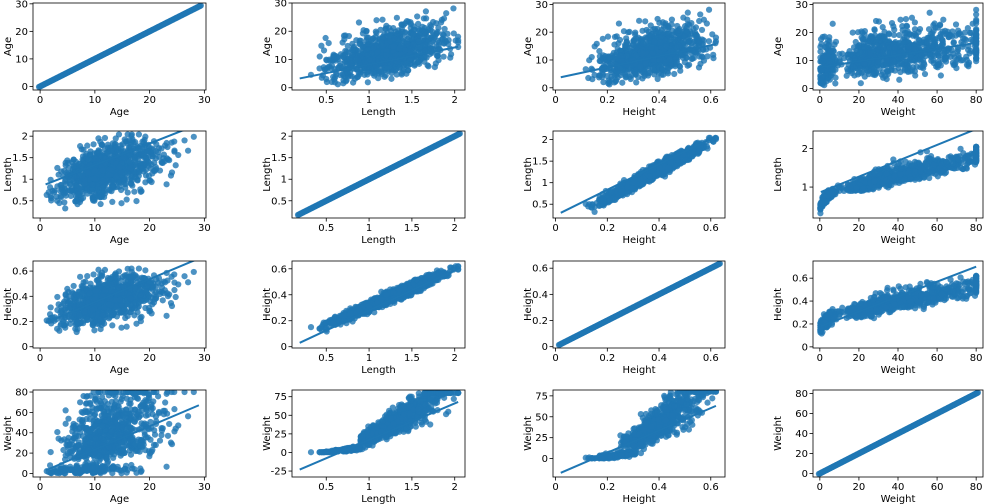  I want to click on y-tick-label: 30, so click(801, 5).